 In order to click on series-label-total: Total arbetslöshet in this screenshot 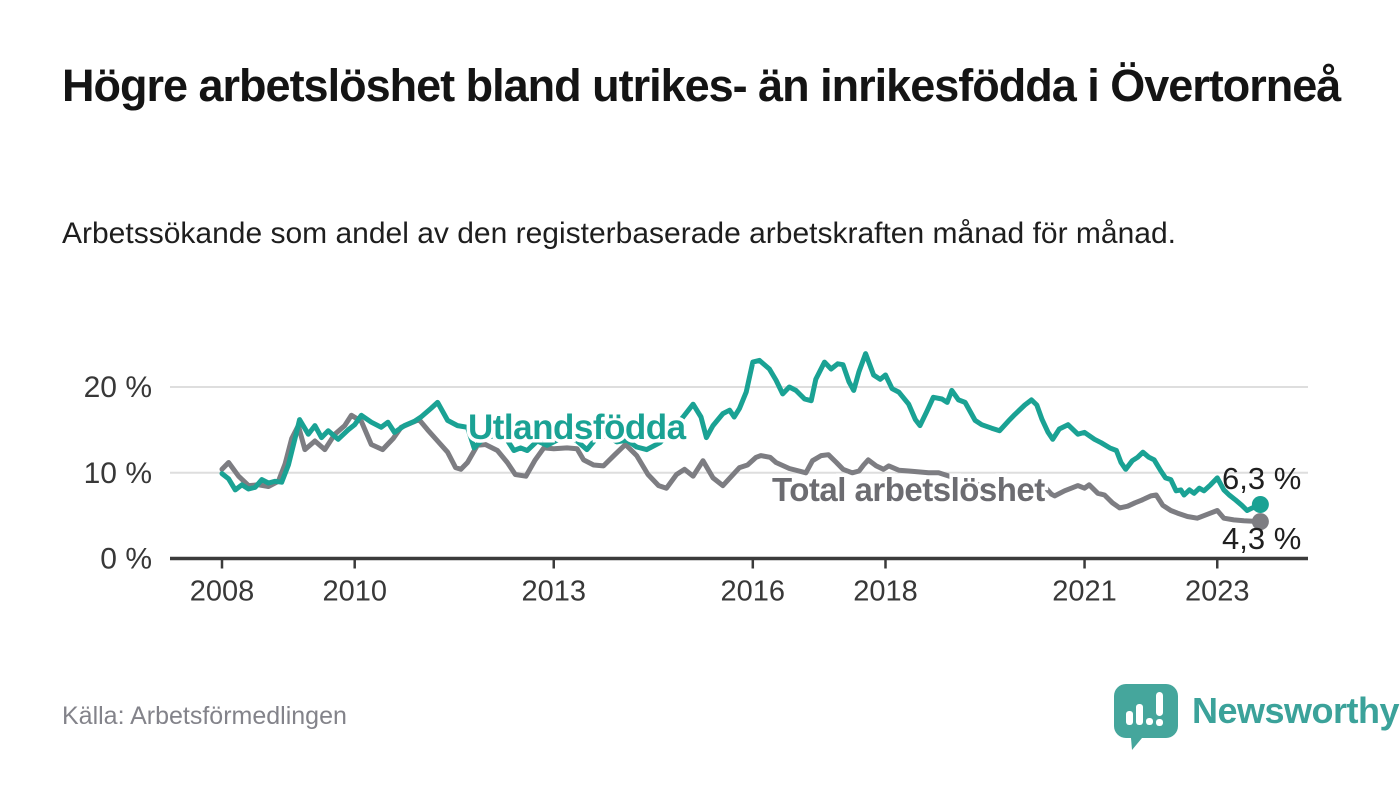, I will do `click(908, 489)`.